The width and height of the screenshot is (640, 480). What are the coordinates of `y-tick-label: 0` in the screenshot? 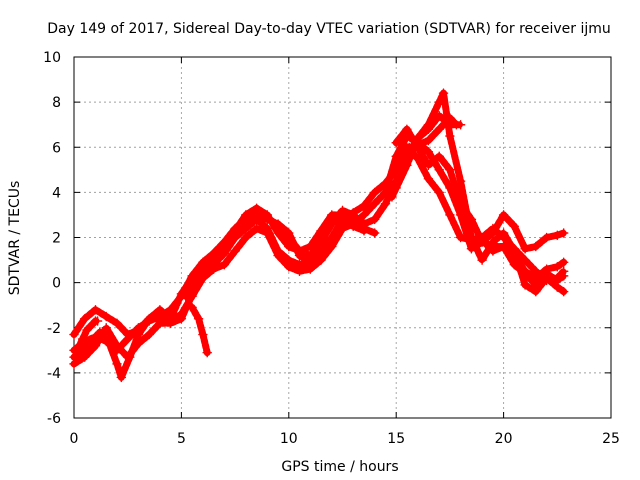 It's located at (56, 284).